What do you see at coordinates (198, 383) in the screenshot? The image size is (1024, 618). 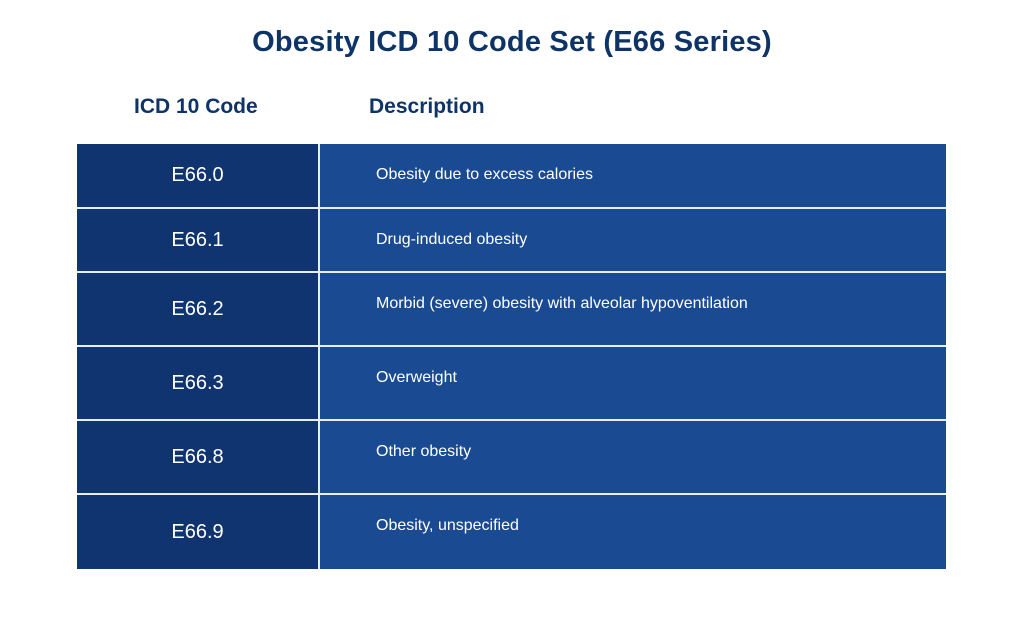 I see `code-cell: E66.3` at bounding box center [198, 383].